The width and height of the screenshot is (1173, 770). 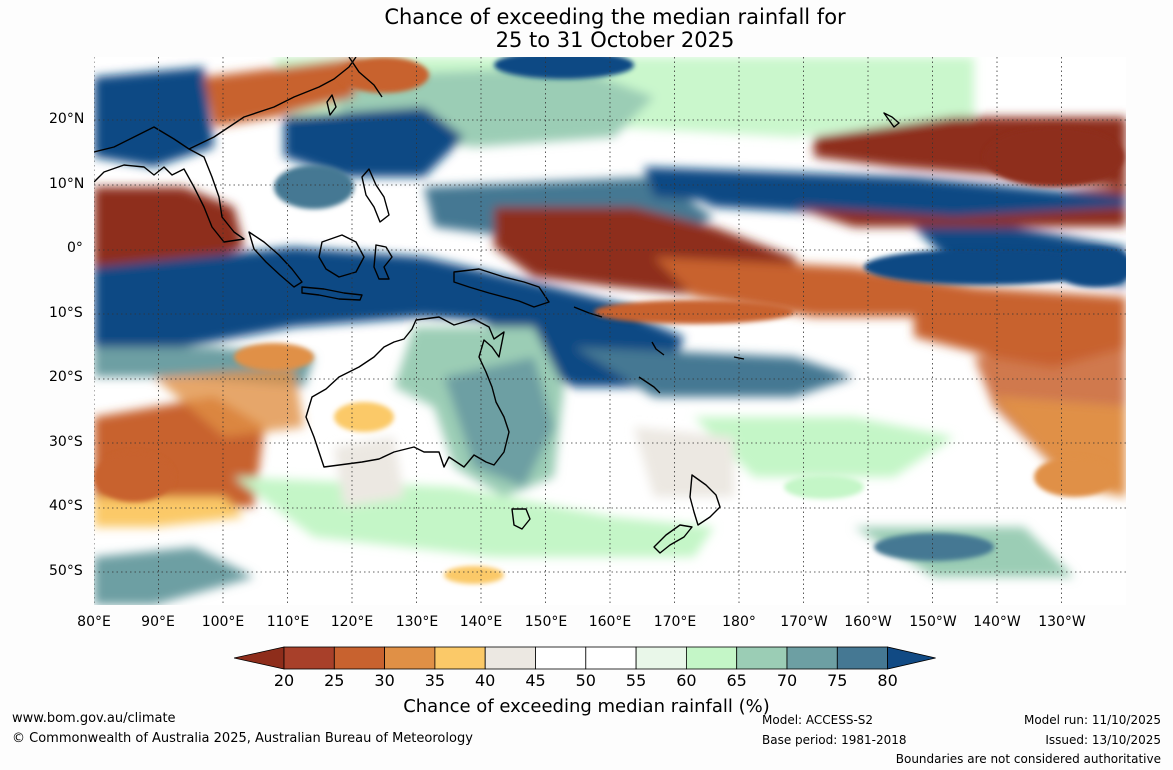 What do you see at coordinates (1092, 720) in the screenshot?
I see `model-run-text: Model run: 11/10/2025` at bounding box center [1092, 720].